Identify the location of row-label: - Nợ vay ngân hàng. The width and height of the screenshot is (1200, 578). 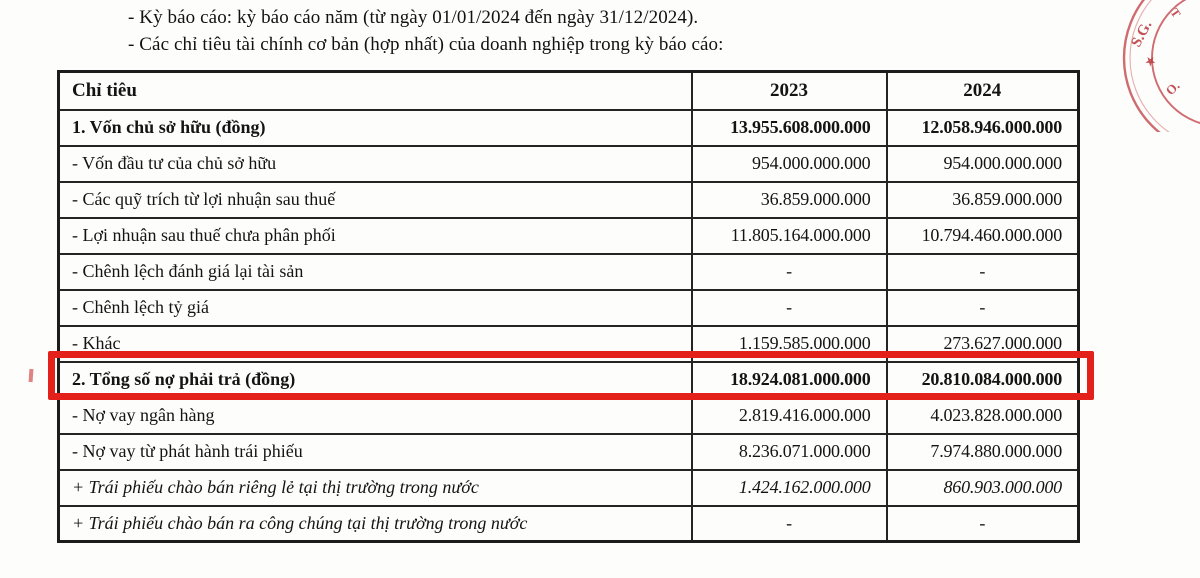
(375, 415).